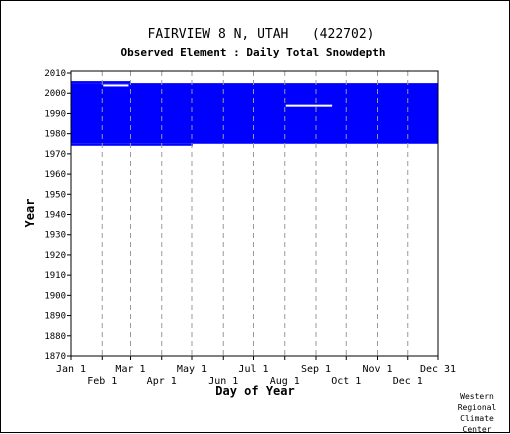  What do you see at coordinates (316, 369) in the screenshot?
I see `x-tick-label: Sep 1` at bounding box center [316, 369].